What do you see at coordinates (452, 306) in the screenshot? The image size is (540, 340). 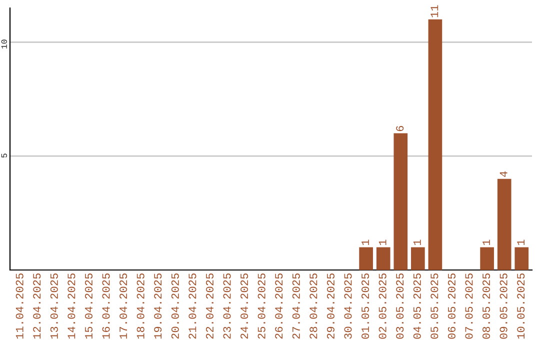 I see `x-tick-label: 06.05.2025` at bounding box center [452, 306].